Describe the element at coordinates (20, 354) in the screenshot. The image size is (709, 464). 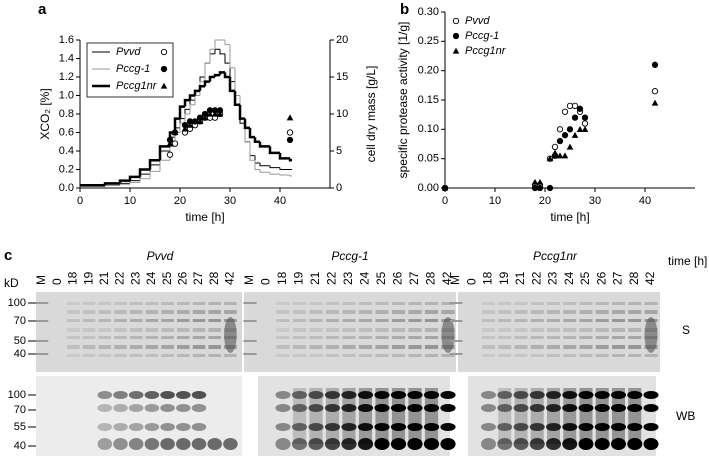
I see `kd-marker-label: 40` at that location.